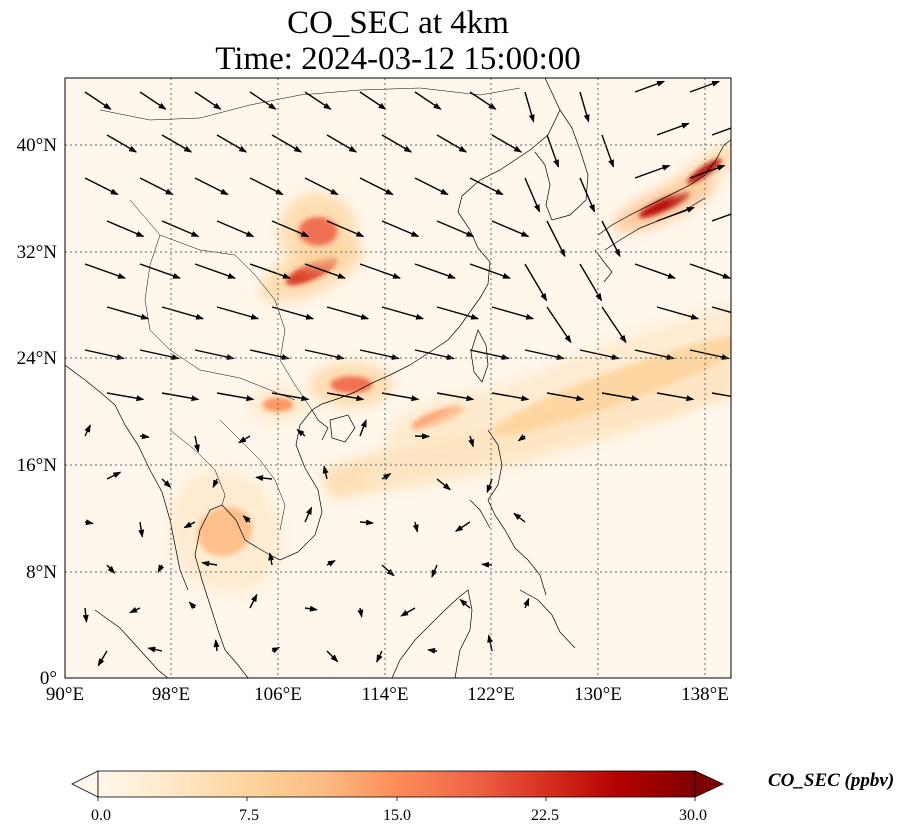 The width and height of the screenshot is (916, 836). I want to click on colorbar-label: CO_SEC (ppbv), so click(831, 780).